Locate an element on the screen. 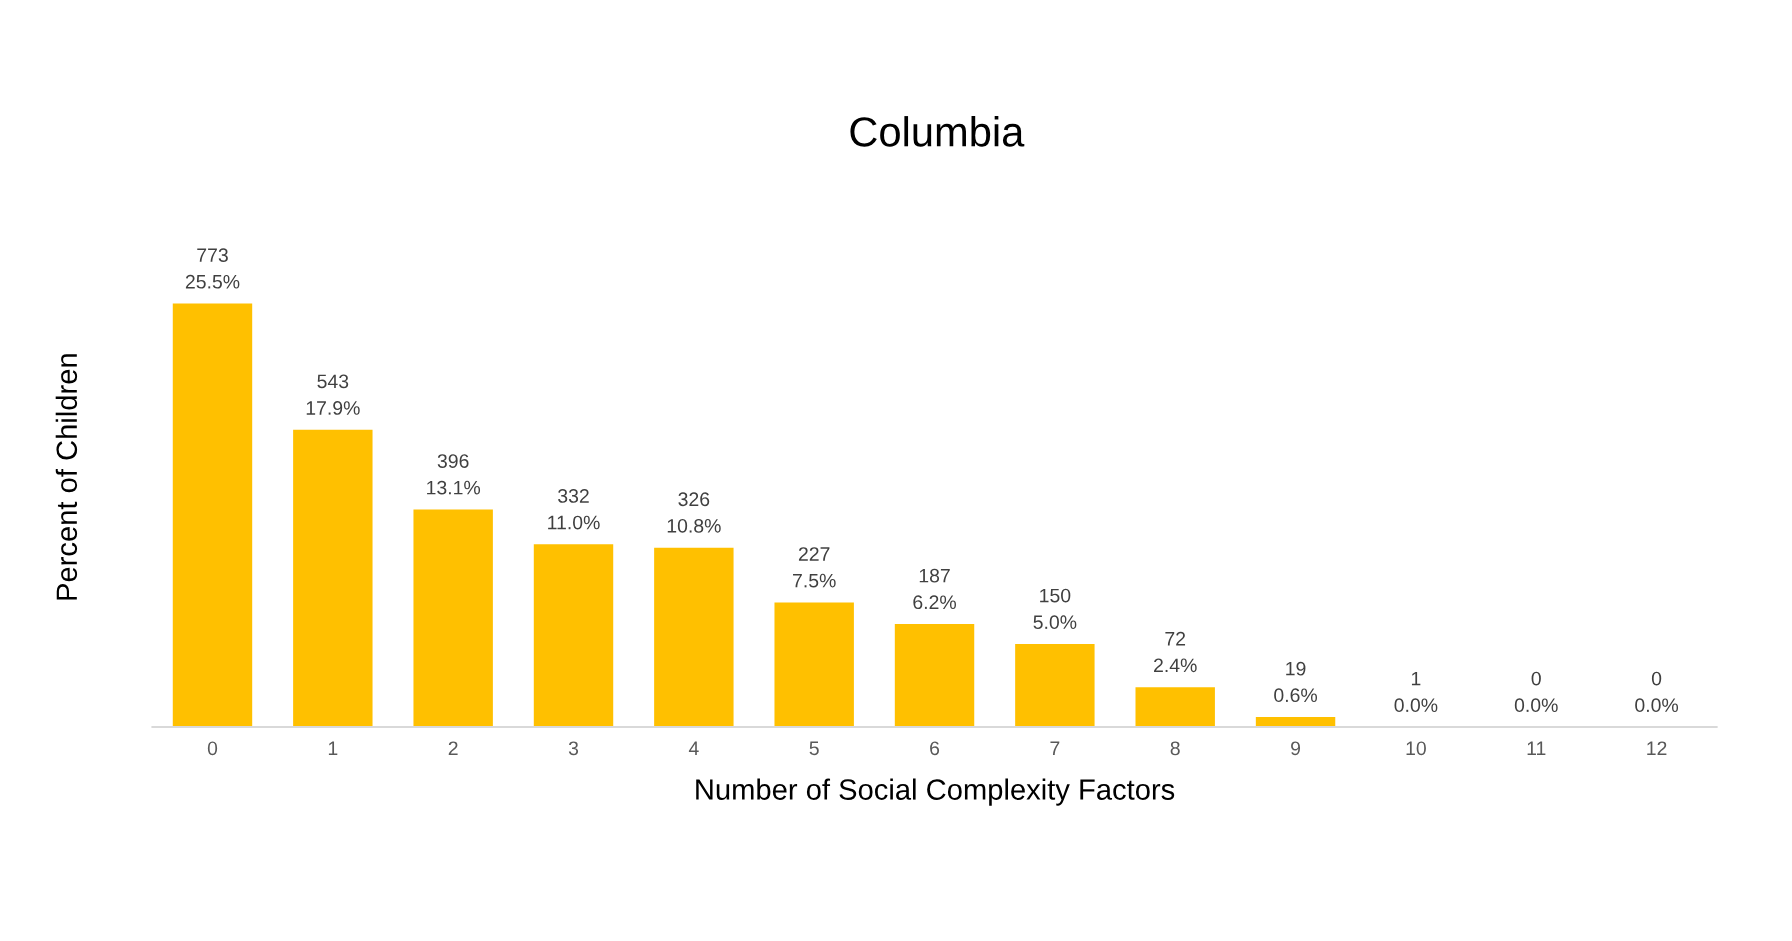 This screenshot has height=941, width=1792. x-tick-label: 5 is located at coordinates (814, 748).